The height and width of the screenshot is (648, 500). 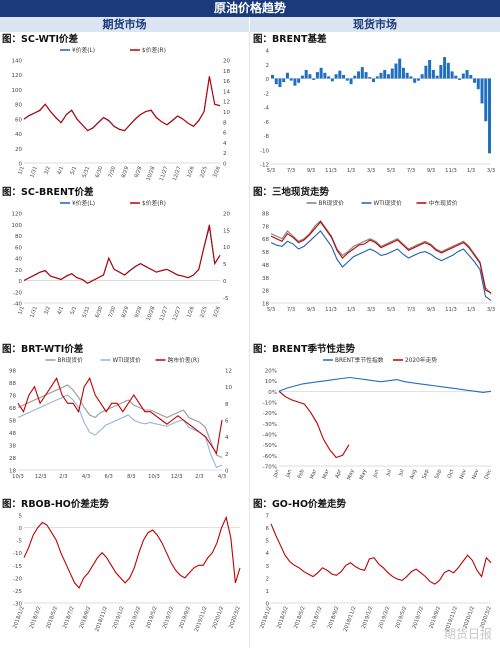 I want to click on chart-title: 图：RBOB-HO价差走势, so click(x=55, y=504).